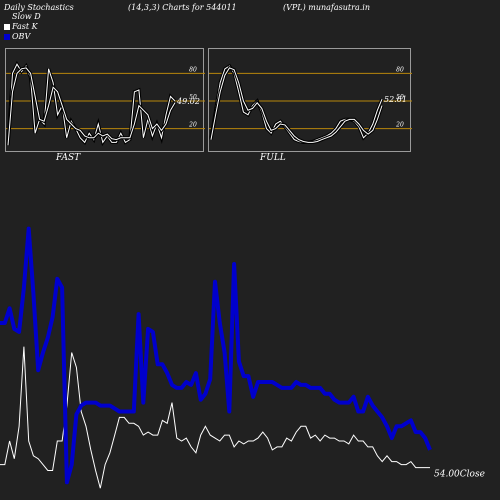 The width and height of the screenshot is (500, 500). I want to click on close-last-value-label: 54.00Close, so click(459, 475).